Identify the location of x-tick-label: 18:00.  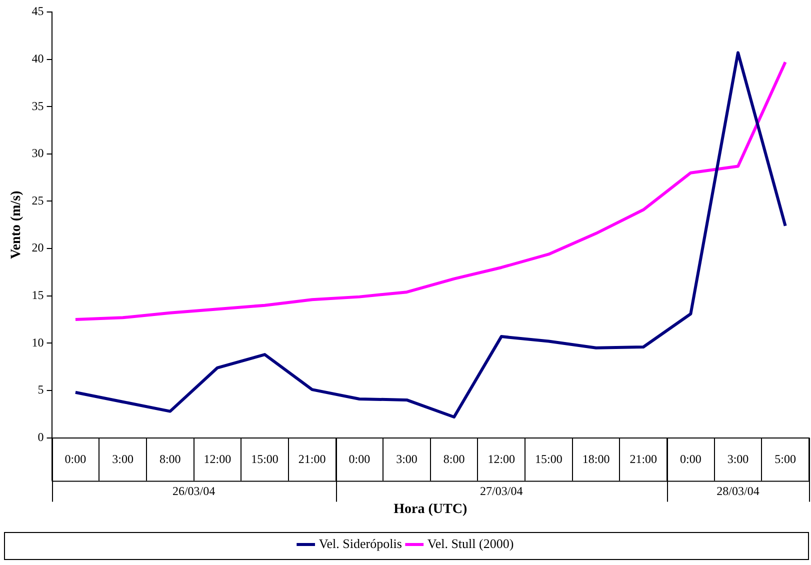
(596, 459).